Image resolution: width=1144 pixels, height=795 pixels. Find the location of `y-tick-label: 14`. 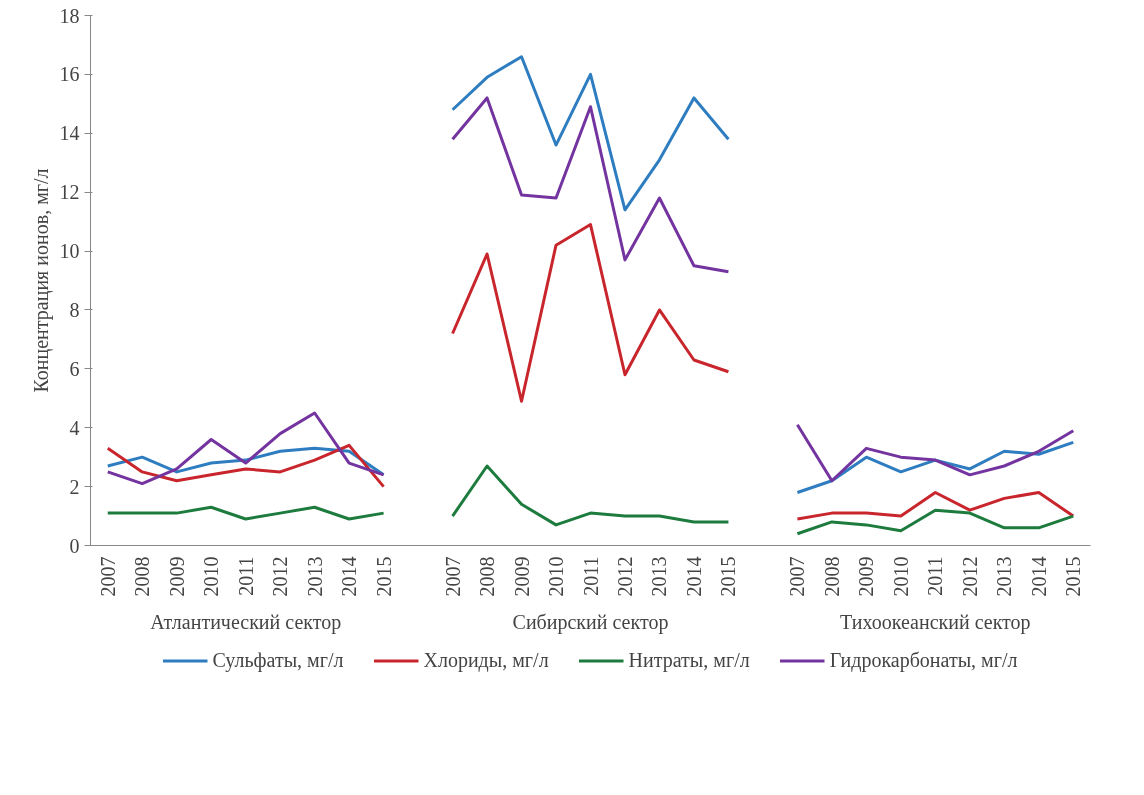

y-tick-label: 14 is located at coordinates (69, 133).